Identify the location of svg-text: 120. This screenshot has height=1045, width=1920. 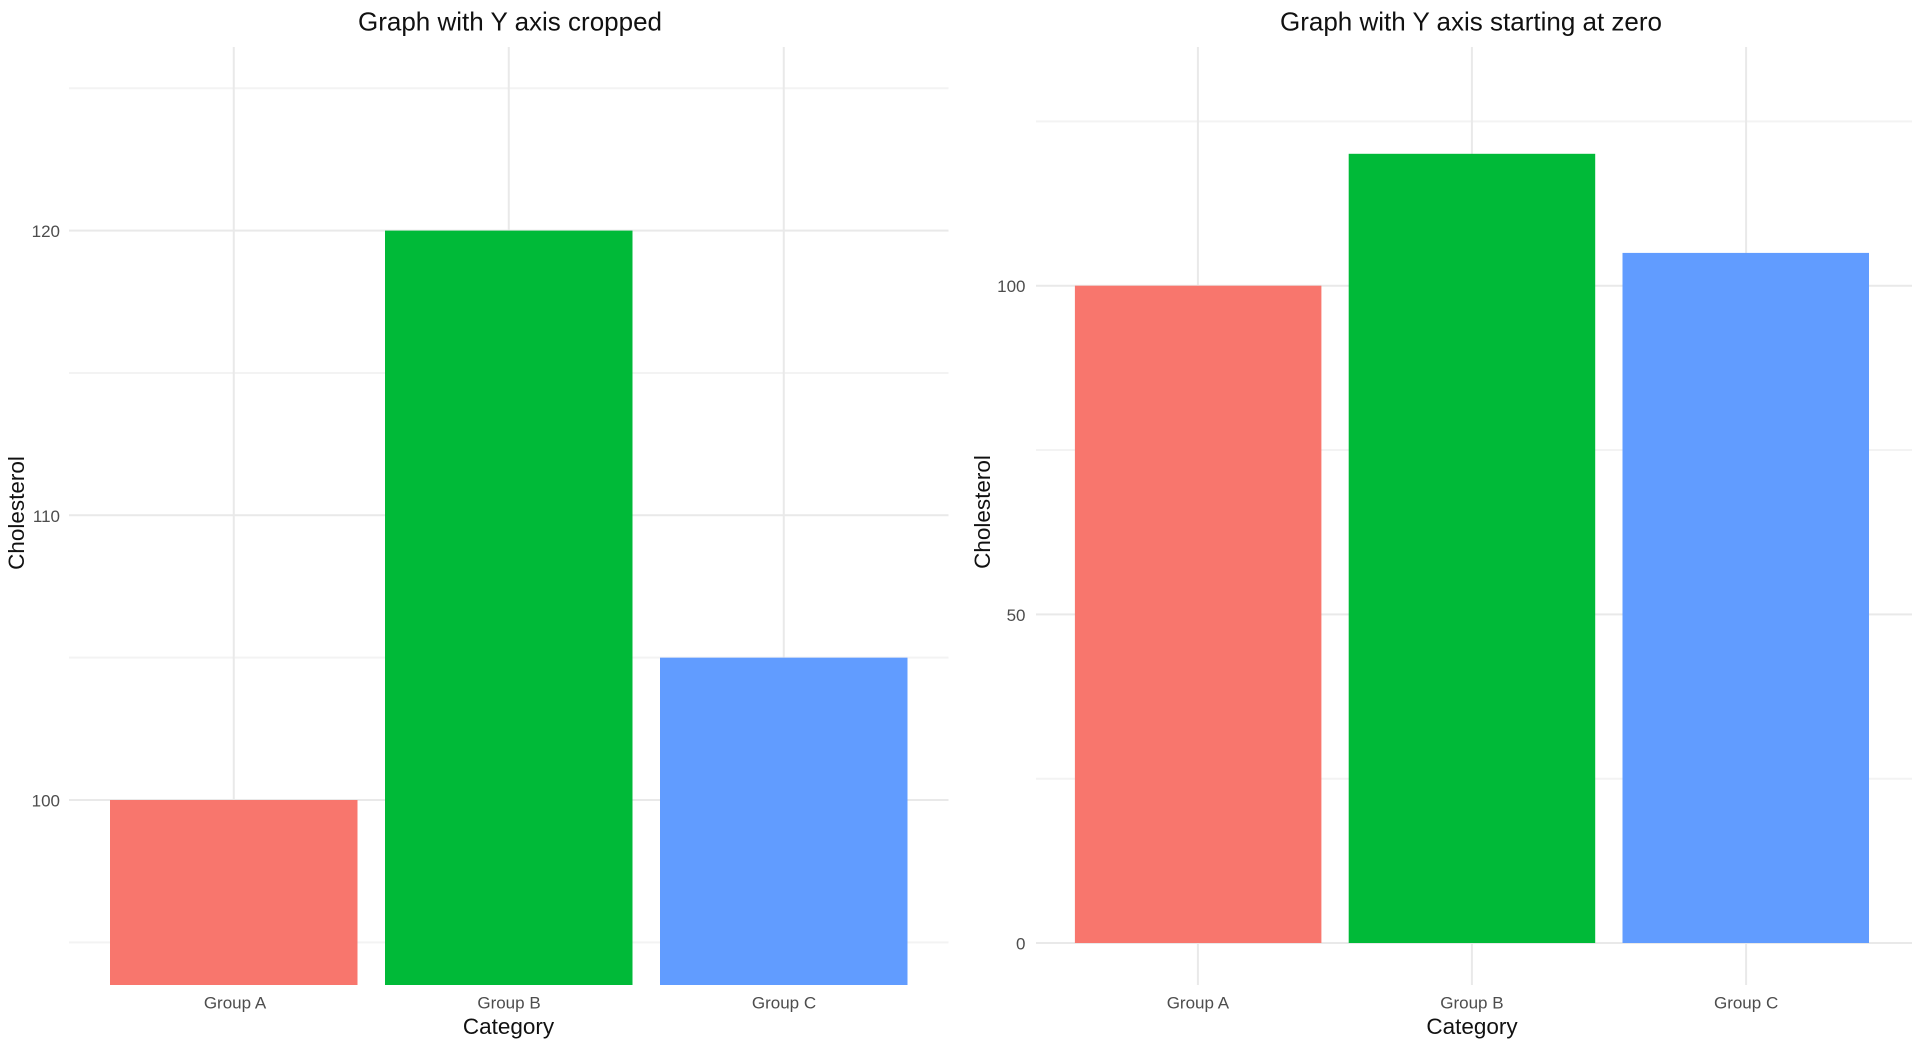
(46, 231).